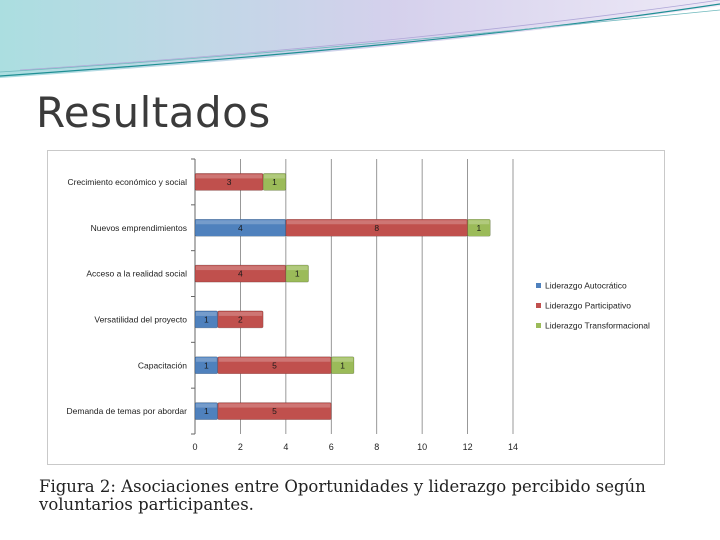 The image size is (720, 540). Describe the element at coordinates (139, 228) in the screenshot. I see `category-label: Nuevos emprendimientos` at that location.